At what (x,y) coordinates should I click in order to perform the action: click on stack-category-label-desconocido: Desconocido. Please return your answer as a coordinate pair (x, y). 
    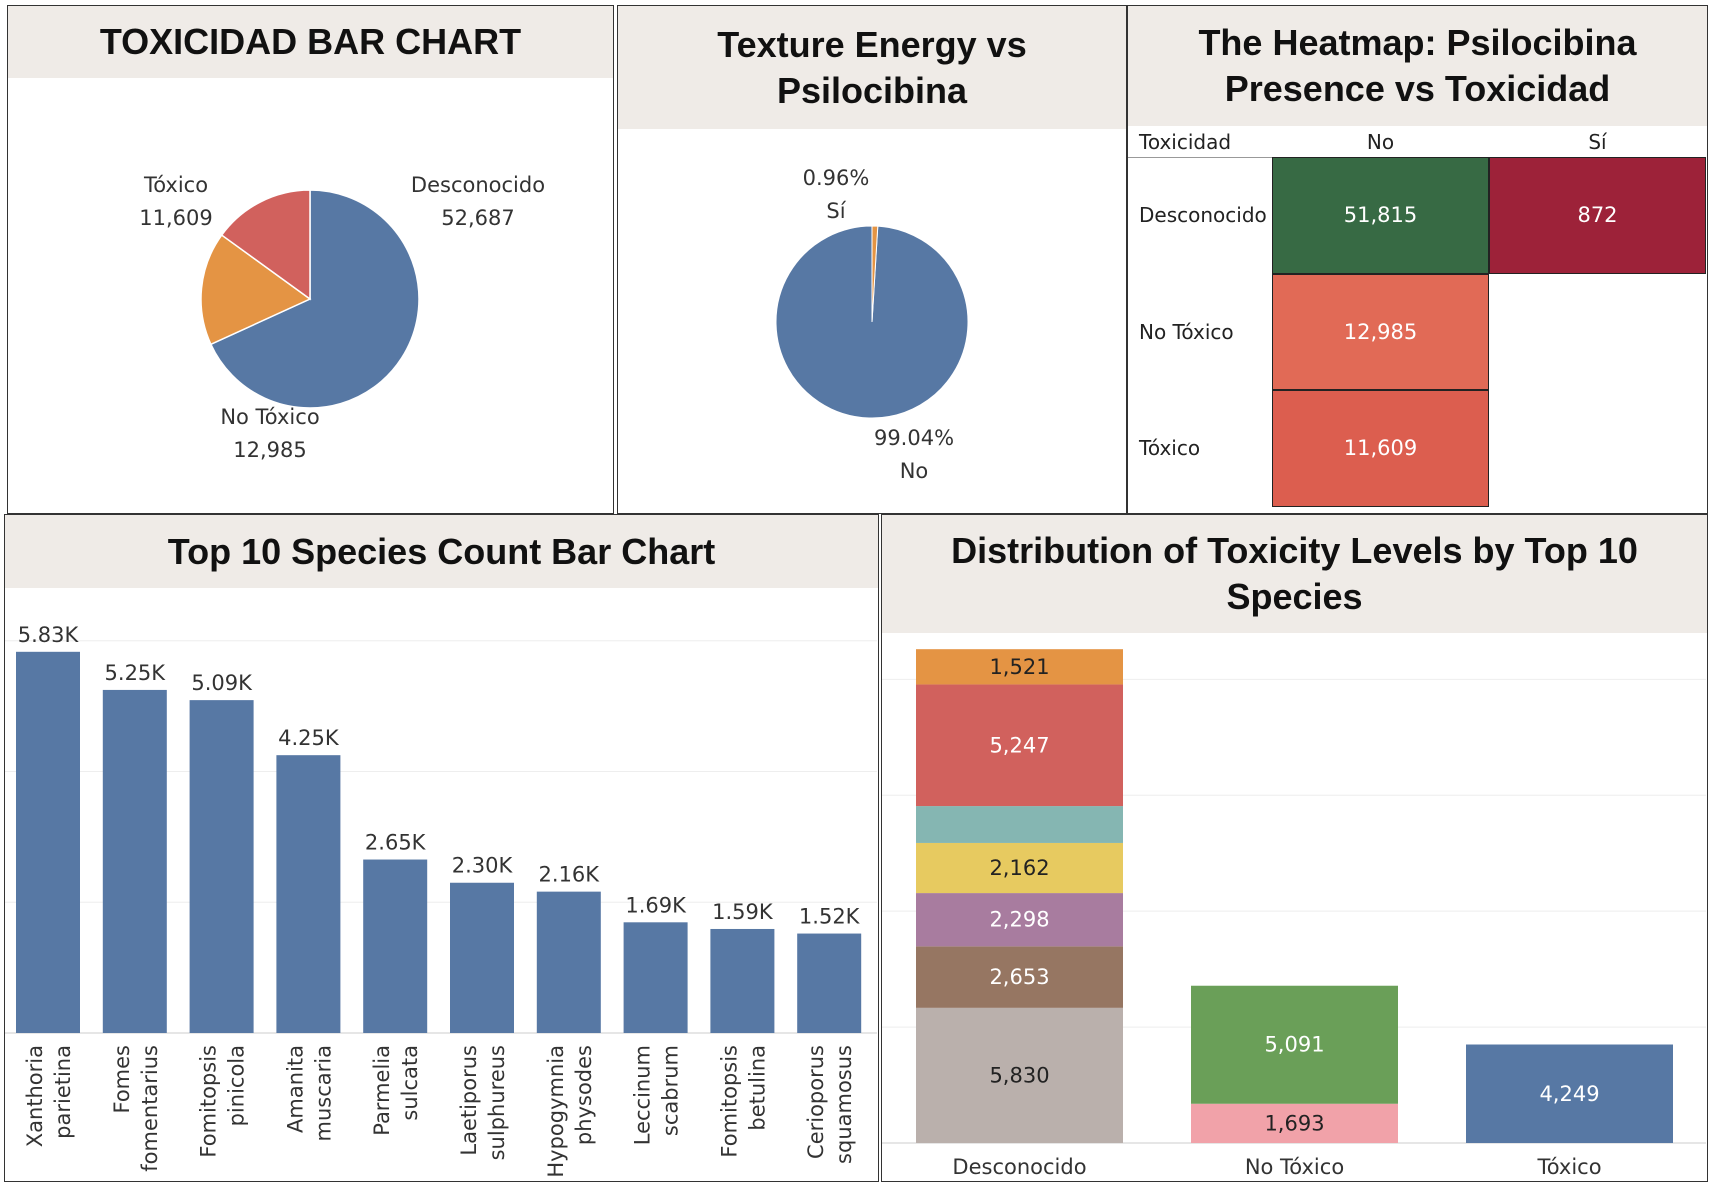
    Looking at the image, I should click on (1019, 1167).